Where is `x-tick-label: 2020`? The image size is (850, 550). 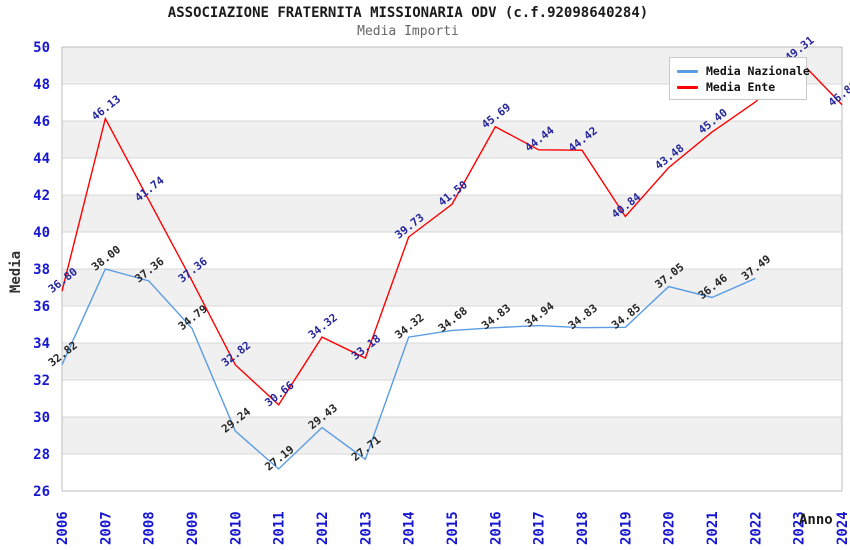
x-tick-label: 2020 is located at coordinates (670, 528).